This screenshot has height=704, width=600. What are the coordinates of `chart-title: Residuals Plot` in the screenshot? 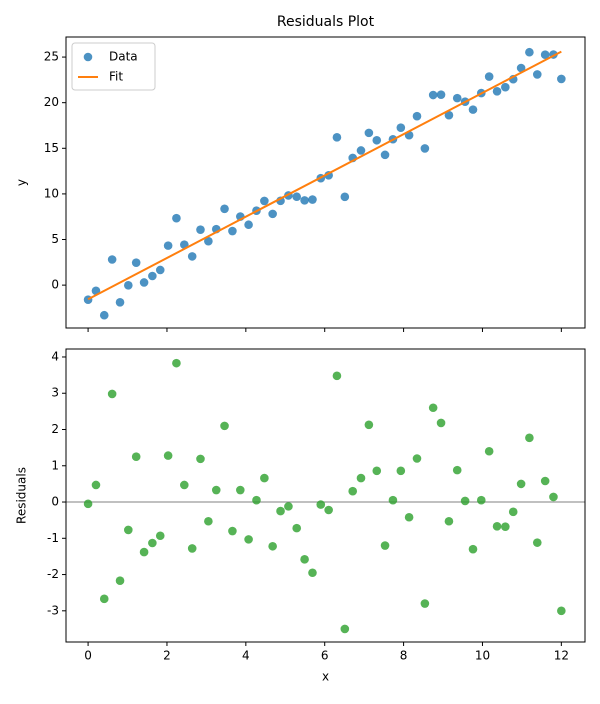 It's located at (326, 22).